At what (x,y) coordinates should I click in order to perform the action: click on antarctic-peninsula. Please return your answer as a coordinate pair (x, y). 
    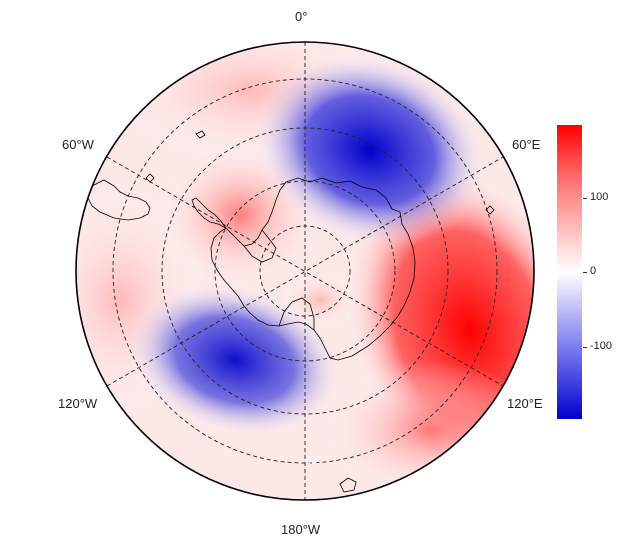
    Looking at the image, I should click on (209, 213).